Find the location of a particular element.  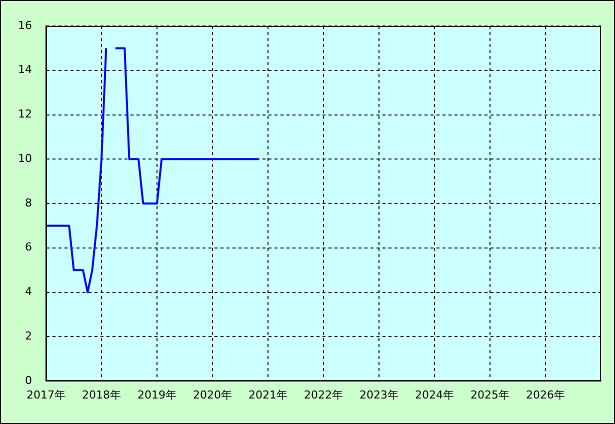

y-tick-label: 2 is located at coordinates (28, 335).